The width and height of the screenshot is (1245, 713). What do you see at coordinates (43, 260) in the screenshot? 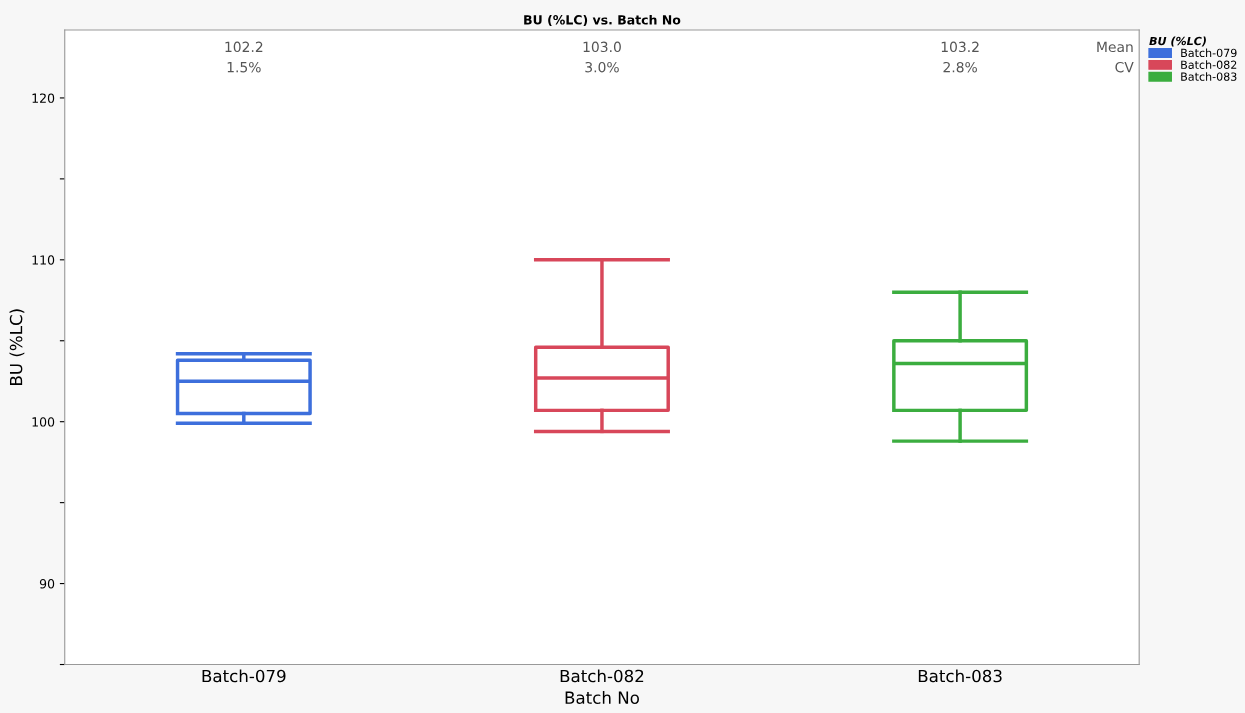
I see `y-tick-label: 110` at bounding box center [43, 260].